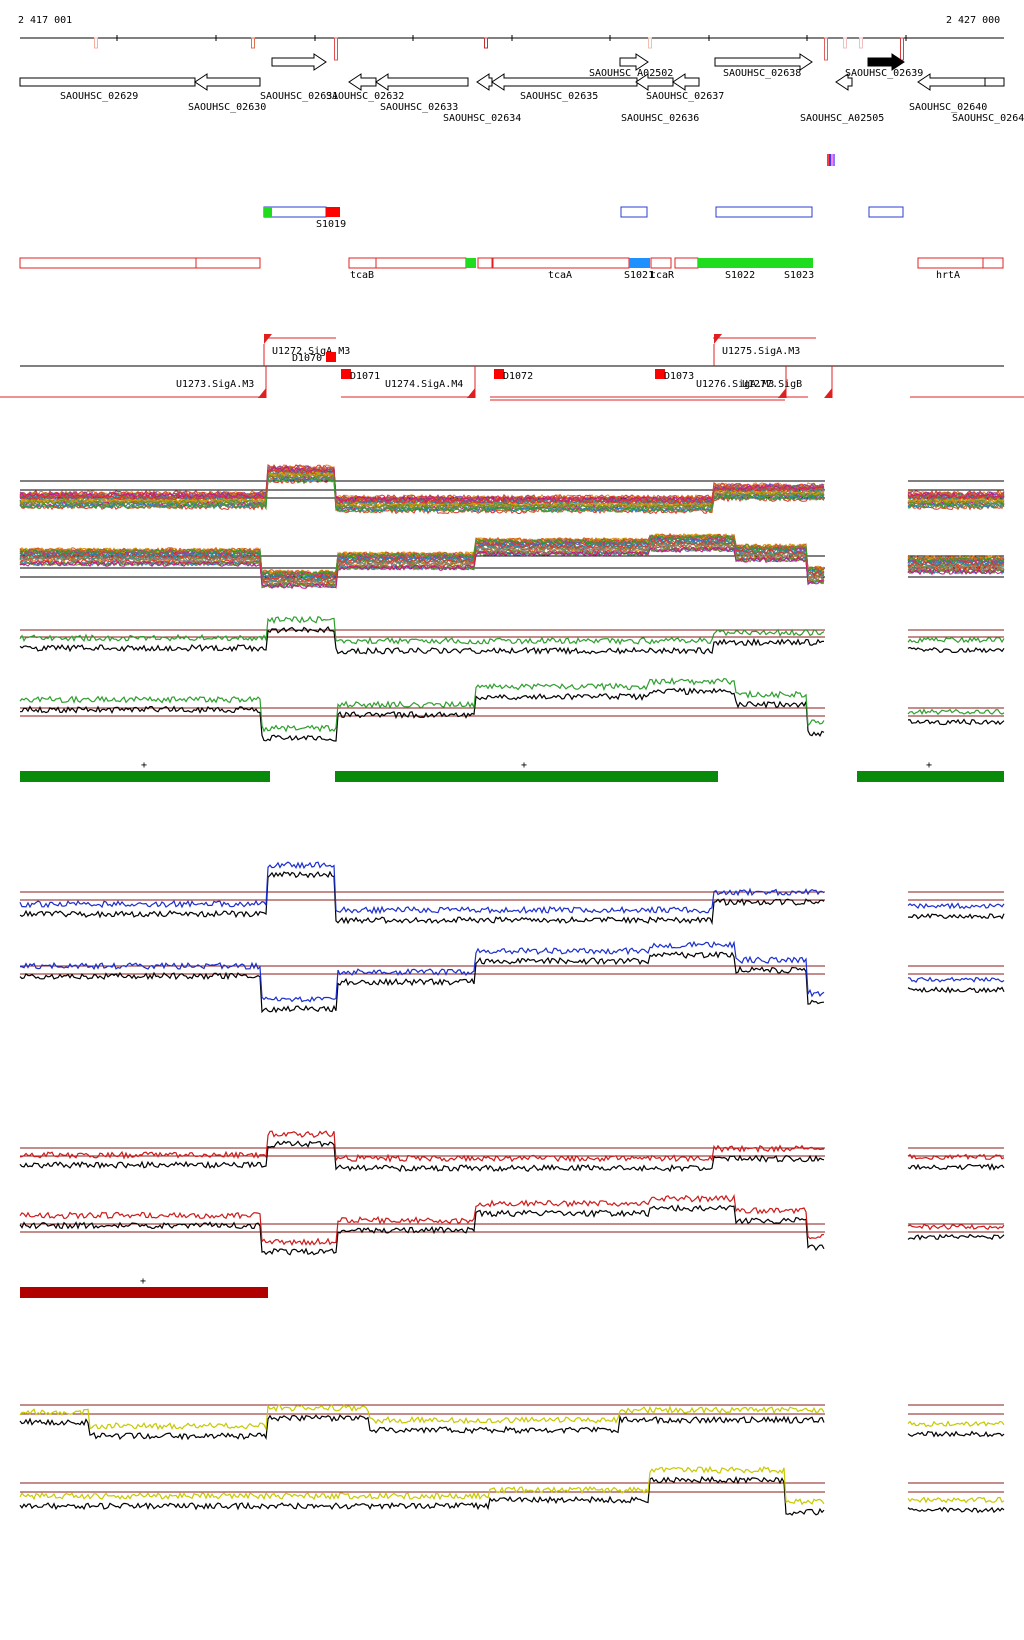 The image size is (1024, 1640). I want to click on gene-saouhsc_02634: SAOUHSC_02634, so click(482, 98).